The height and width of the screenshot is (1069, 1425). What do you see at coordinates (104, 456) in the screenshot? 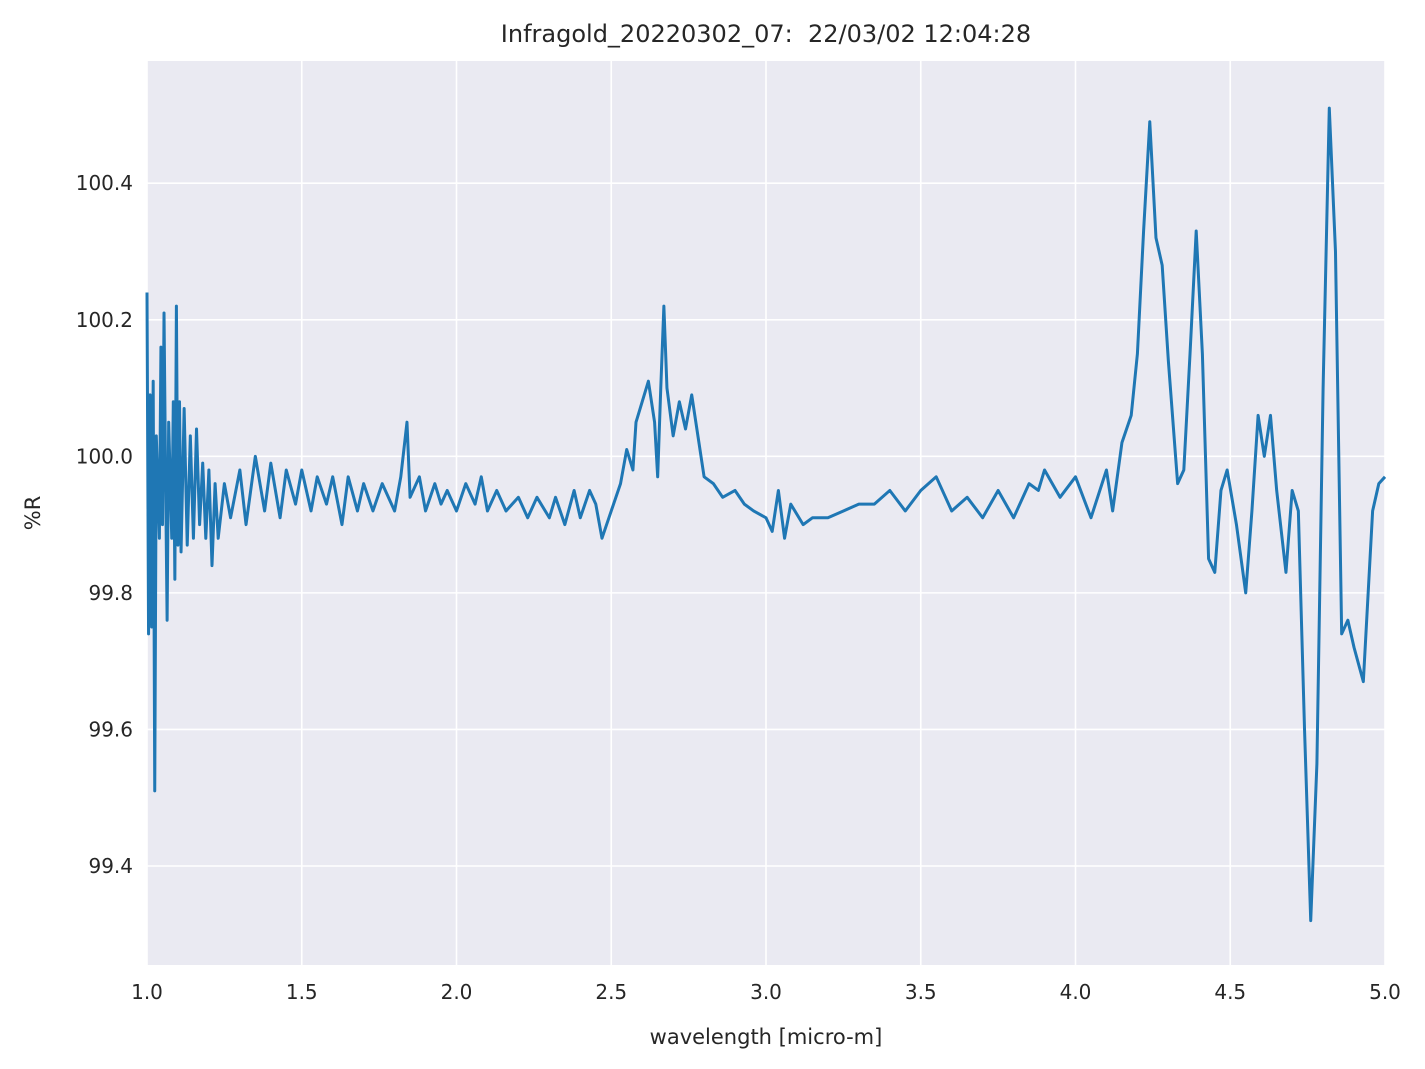
I see `y-tick-label: 100.0` at bounding box center [104, 456].